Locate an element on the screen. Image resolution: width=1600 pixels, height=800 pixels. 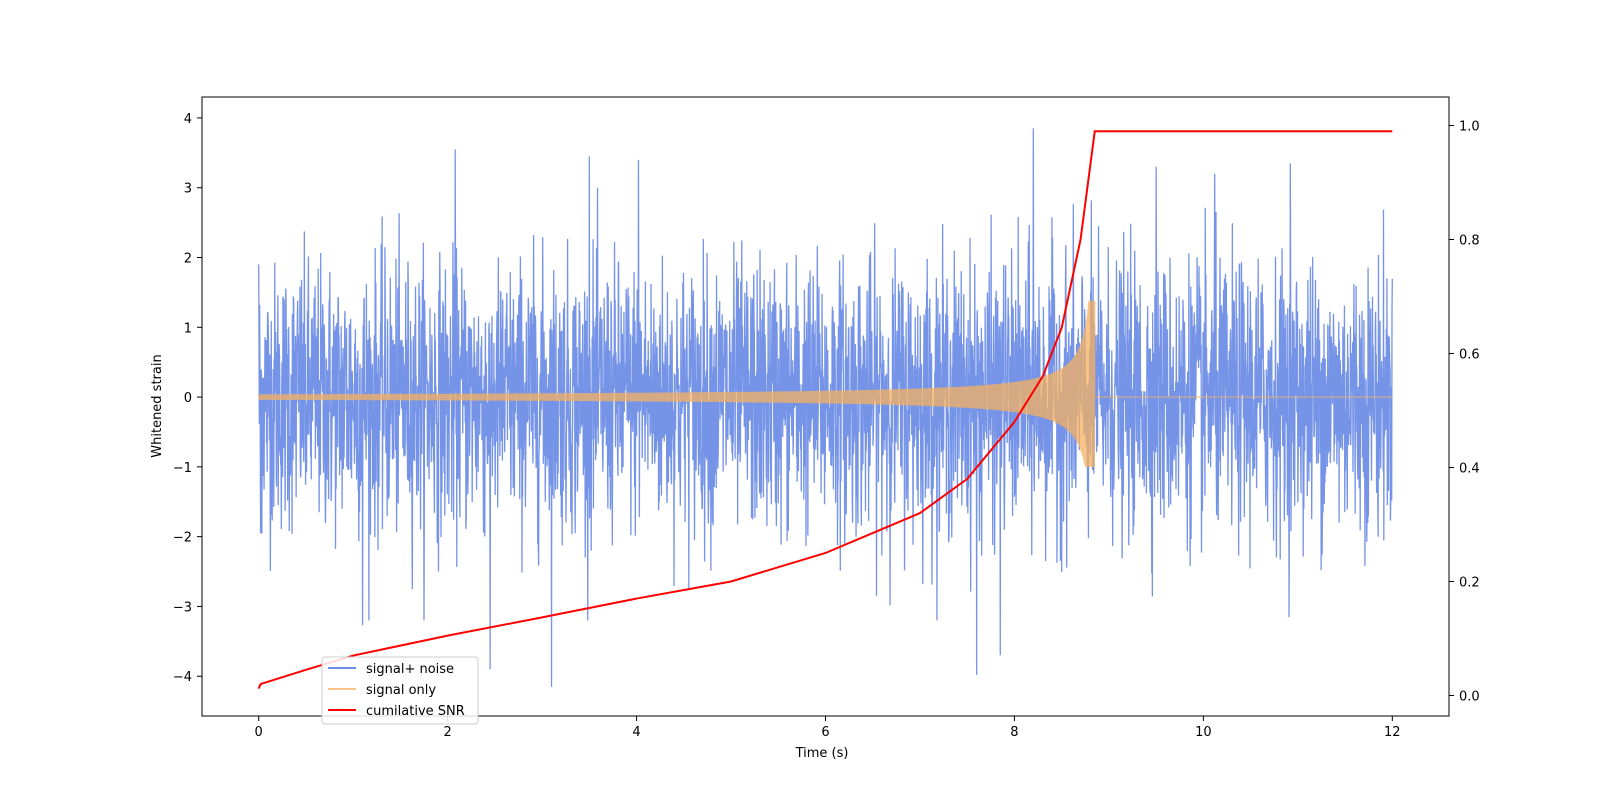
y-tick-label: −2 is located at coordinates (182, 538).